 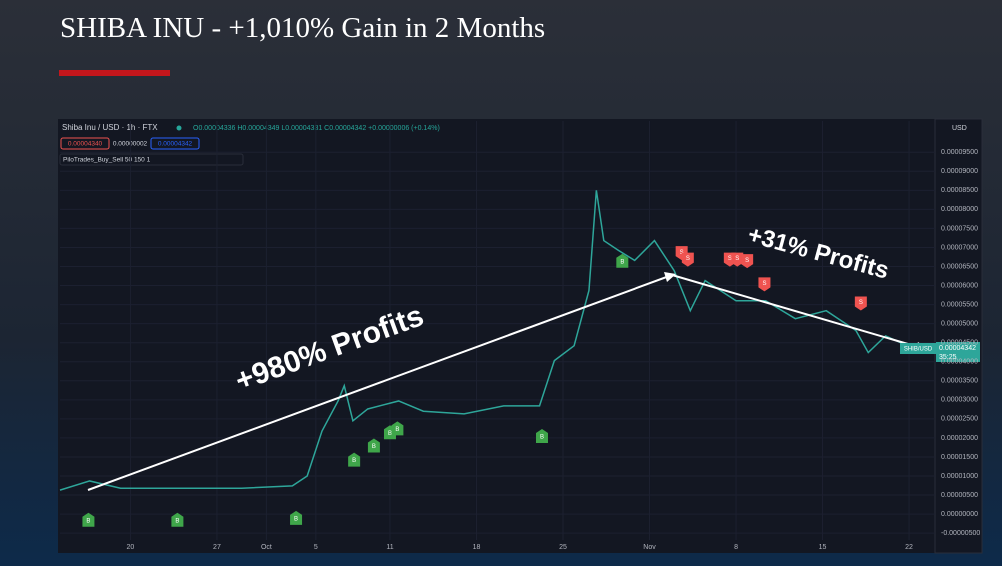 What do you see at coordinates (151, 159) in the screenshot?
I see `indicator-box` at bounding box center [151, 159].